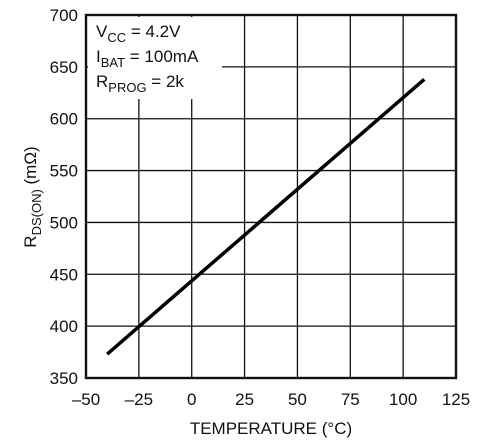  What do you see at coordinates (64, 222) in the screenshot?
I see `y-tick-label: 500` at bounding box center [64, 222].